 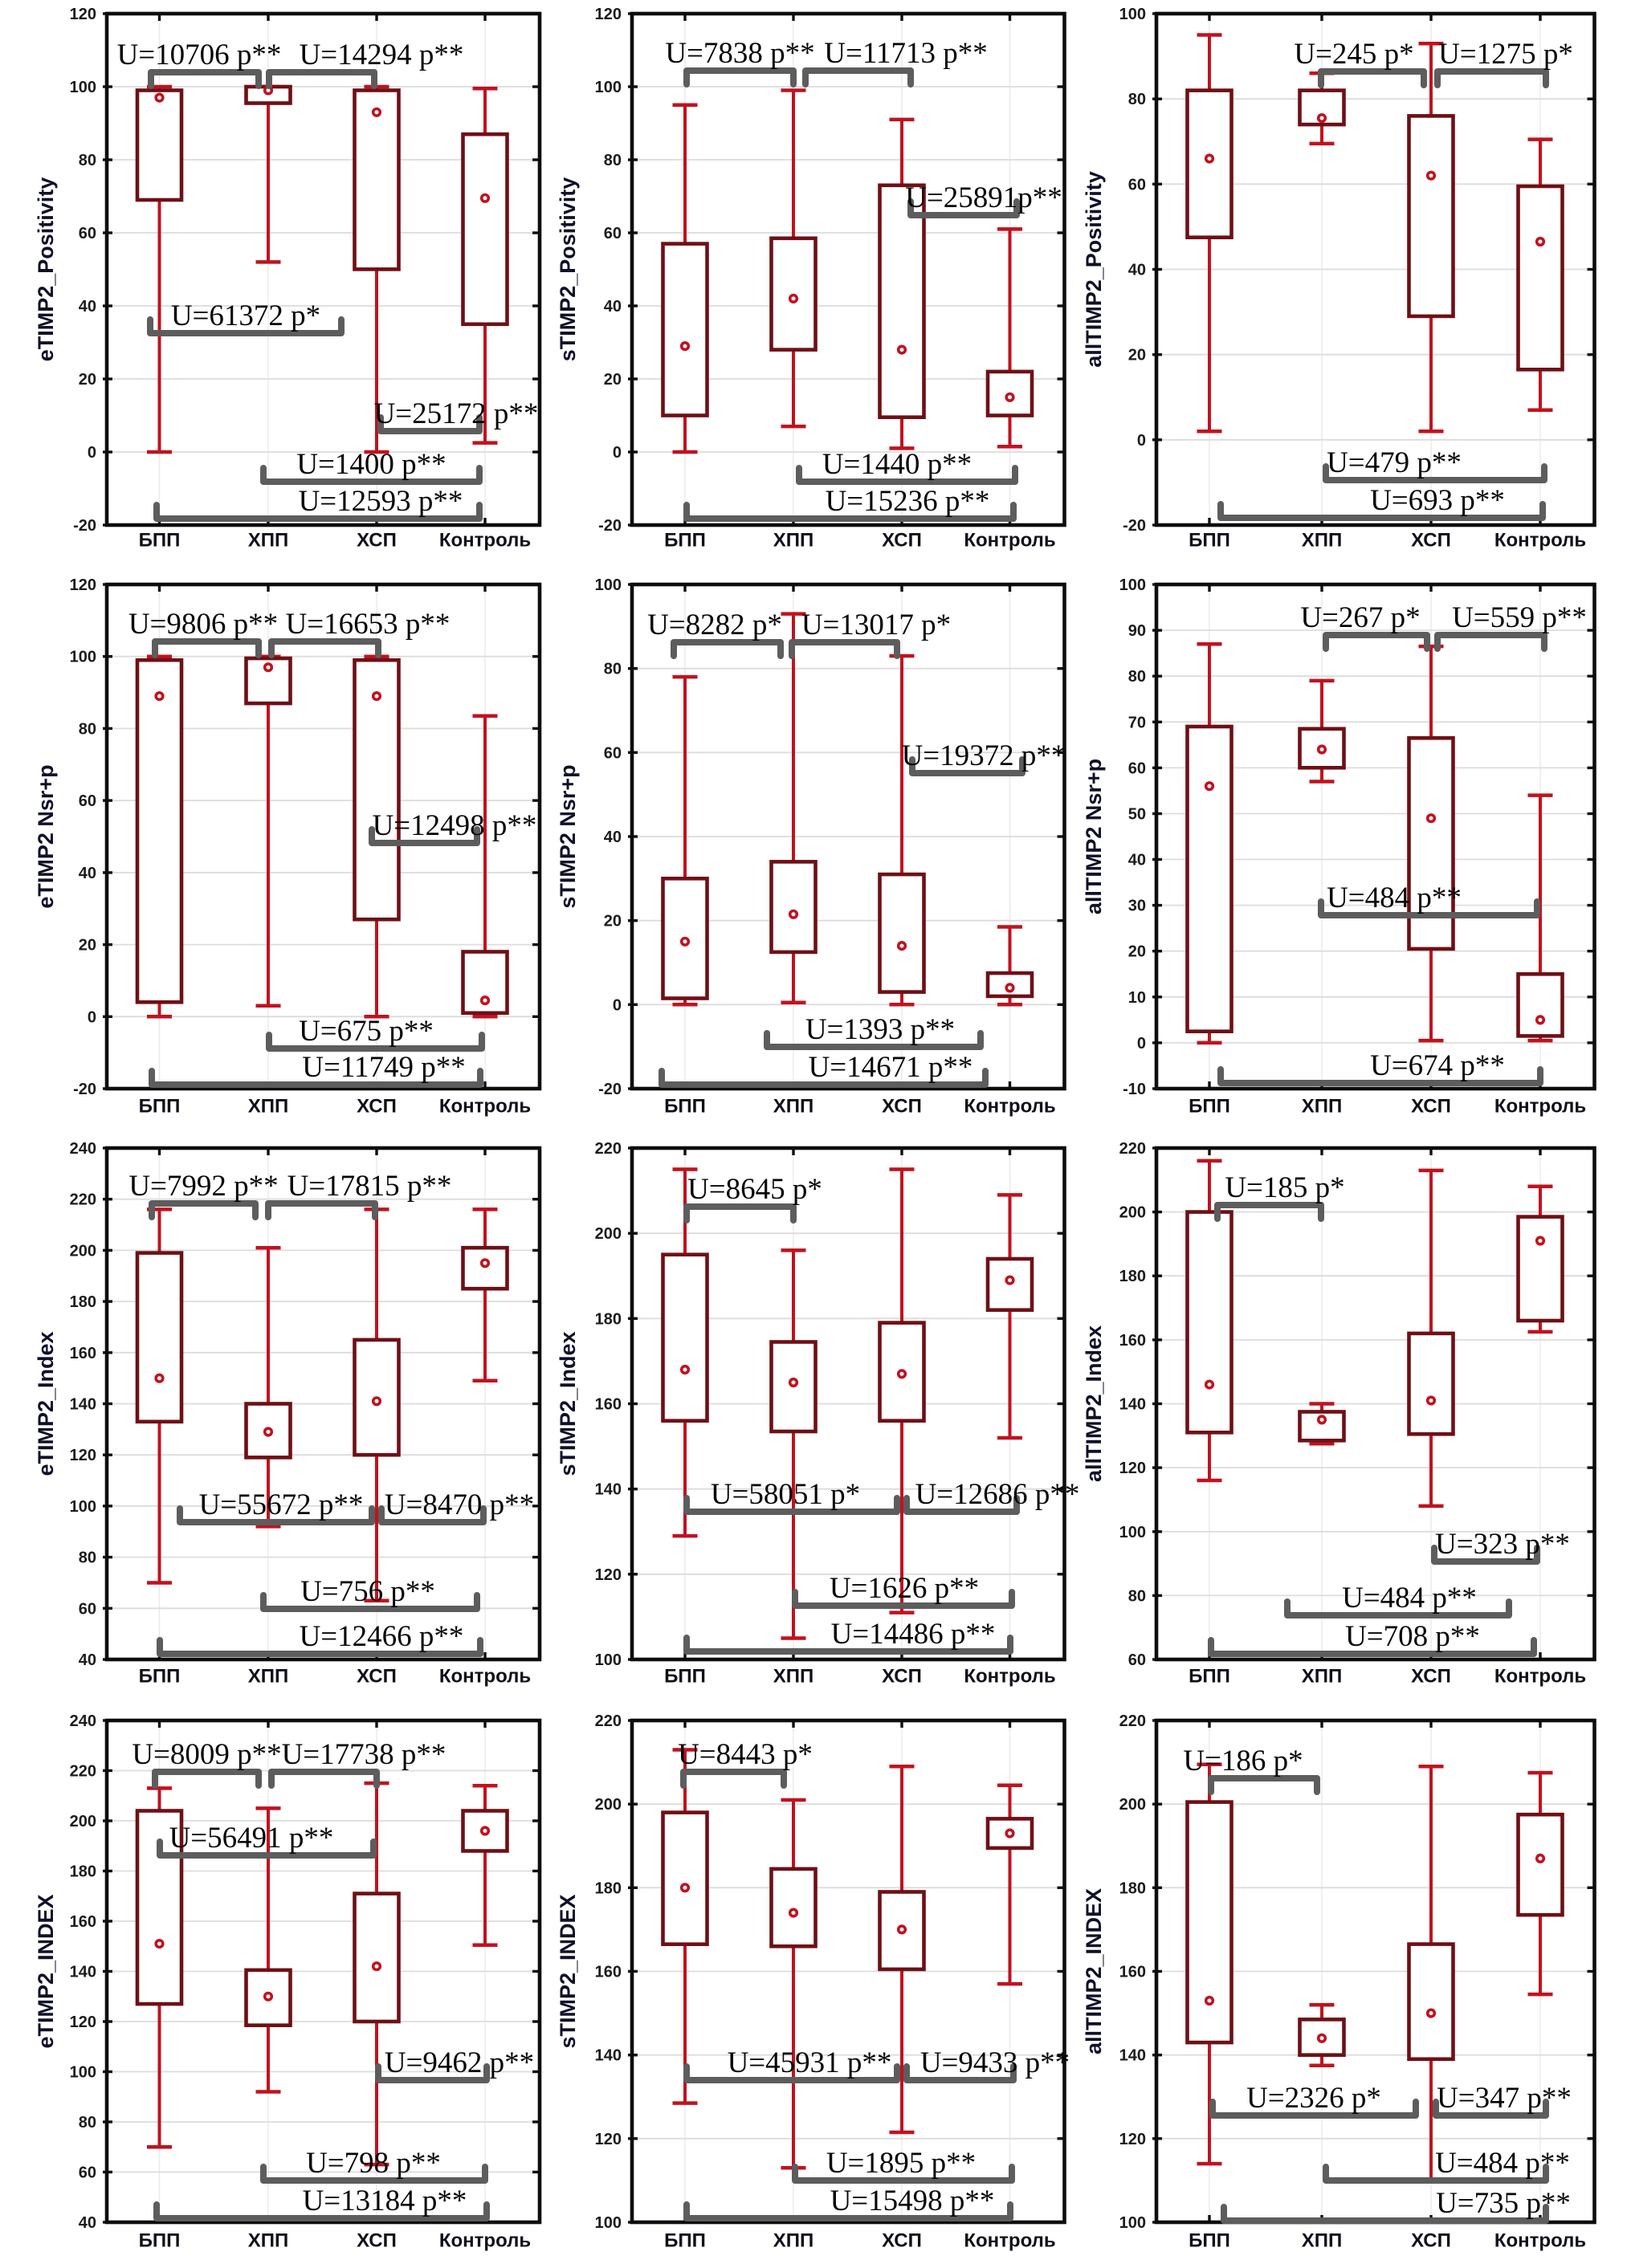 I want to click on svg-text: sTIMP2_INDEX, so click(x=568, y=1971).